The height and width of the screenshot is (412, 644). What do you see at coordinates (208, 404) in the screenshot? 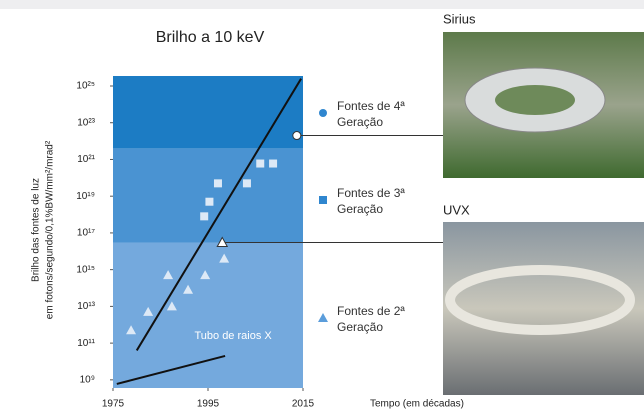
I see `x-tick-label: 1995` at bounding box center [208, 404].